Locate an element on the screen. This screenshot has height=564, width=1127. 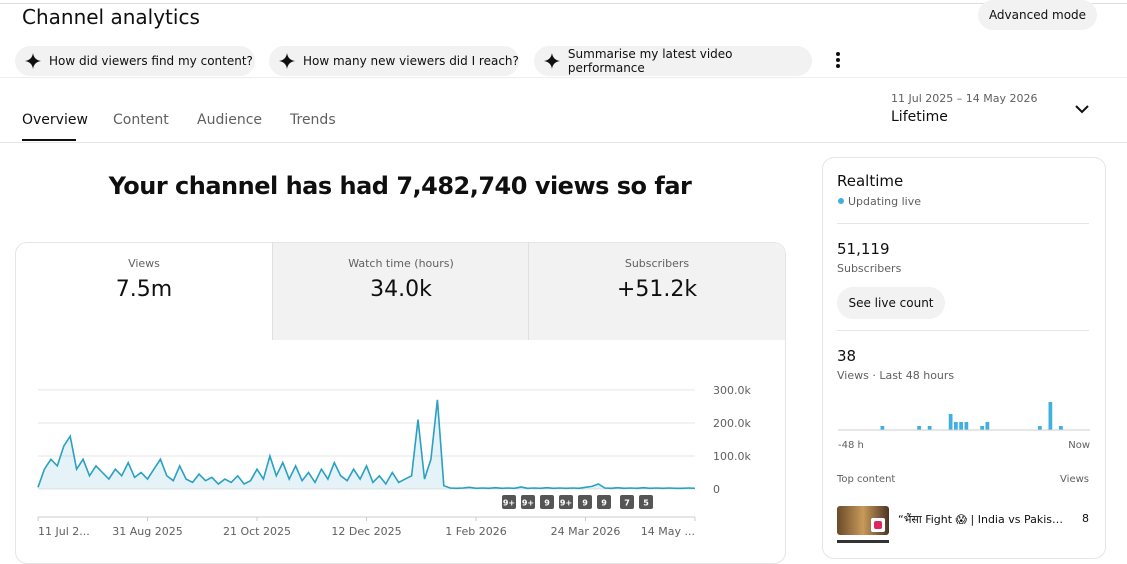
prompt-chip: Summarise my latest video performance is located at coordinates (673, 61).